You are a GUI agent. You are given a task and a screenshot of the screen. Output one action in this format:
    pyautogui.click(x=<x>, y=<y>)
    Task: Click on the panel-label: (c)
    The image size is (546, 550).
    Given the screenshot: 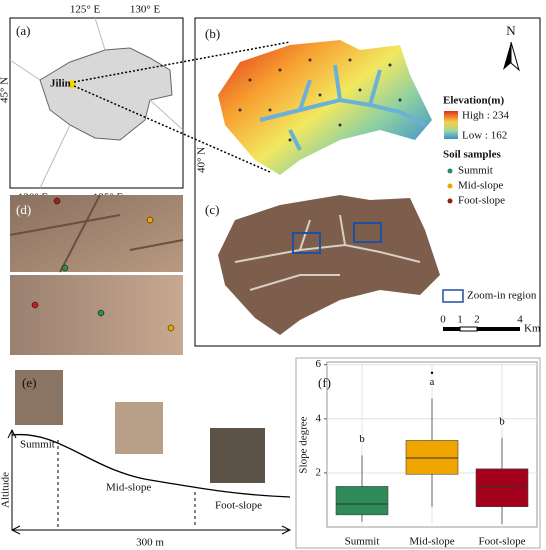 What is the action you would take?
    pyautogui.click(x=212, y=209)
    